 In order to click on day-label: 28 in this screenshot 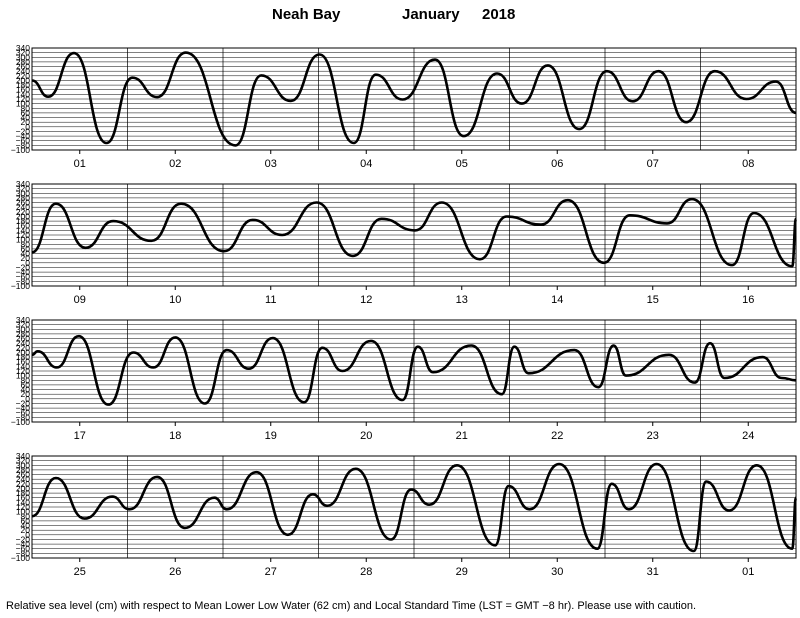, I will do `click(366, 572)`.